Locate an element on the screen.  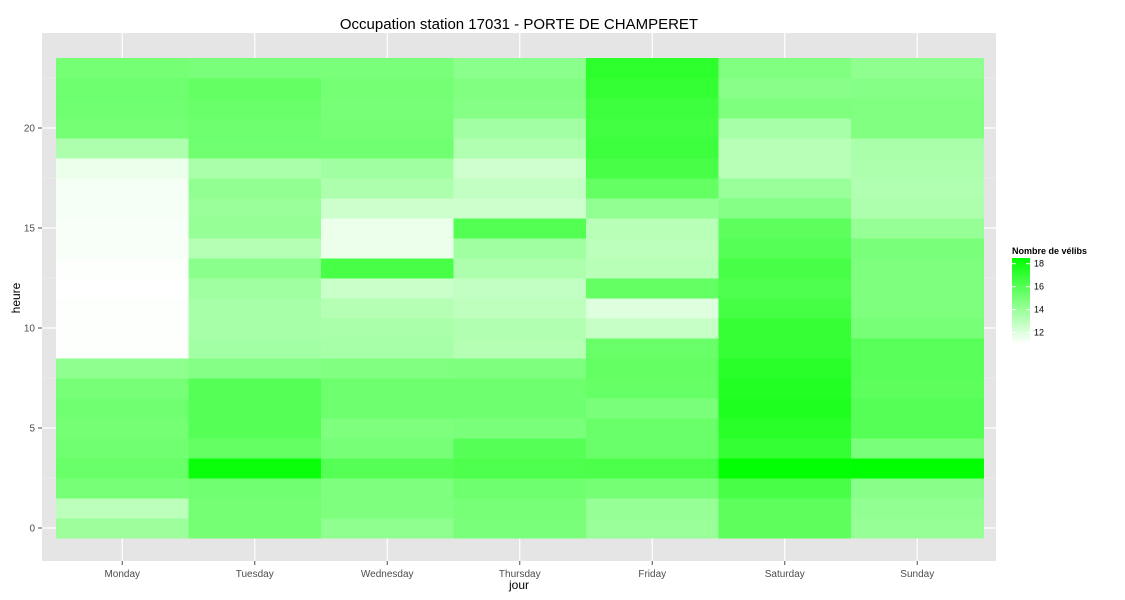
x-tick-label: Friday is located at coordinates (652, 574).